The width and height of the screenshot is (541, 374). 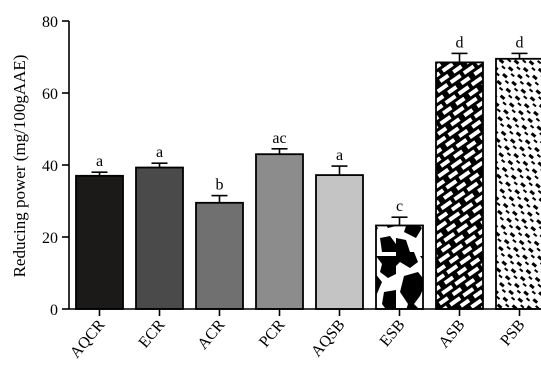 I want to click on bar-psb, so click(x=518, y=183).